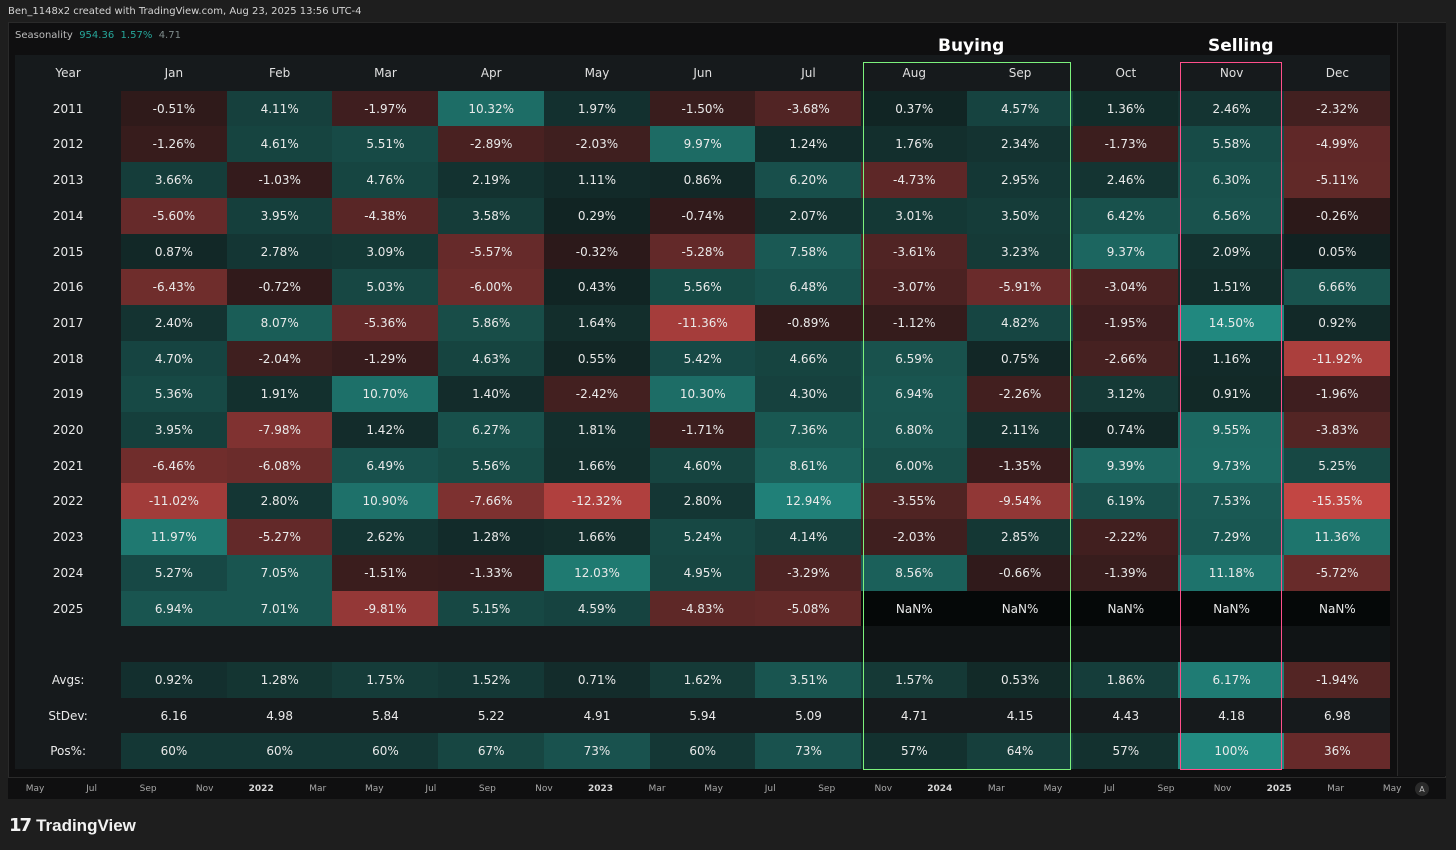  I want to click on table-cell: -3.55%, so click(914, 501).